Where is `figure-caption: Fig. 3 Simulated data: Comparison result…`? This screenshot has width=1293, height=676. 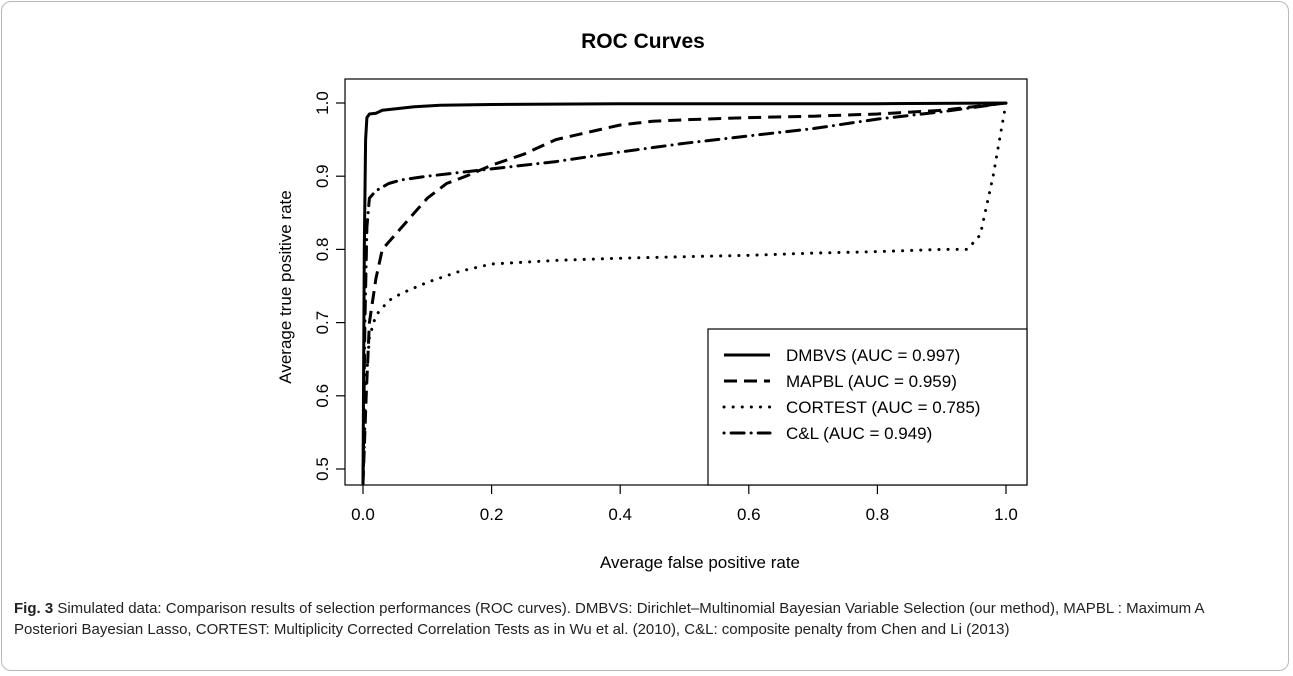 figure-caption: Fig. 3 Simulated data: Comparison result… is located at coordinates (639, 619).